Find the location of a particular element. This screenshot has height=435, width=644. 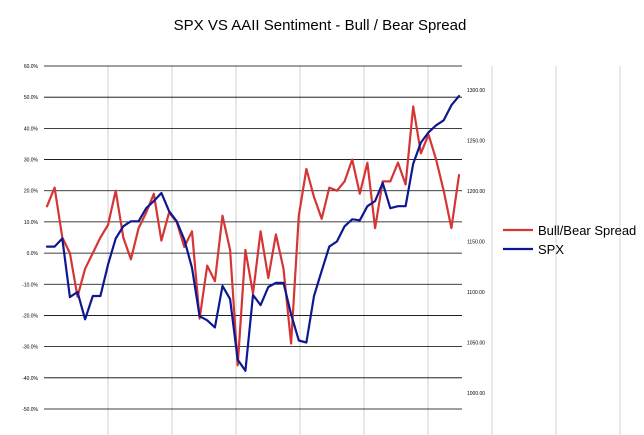

left-tick-label: -50.0% is located at coordinates (30, 410).